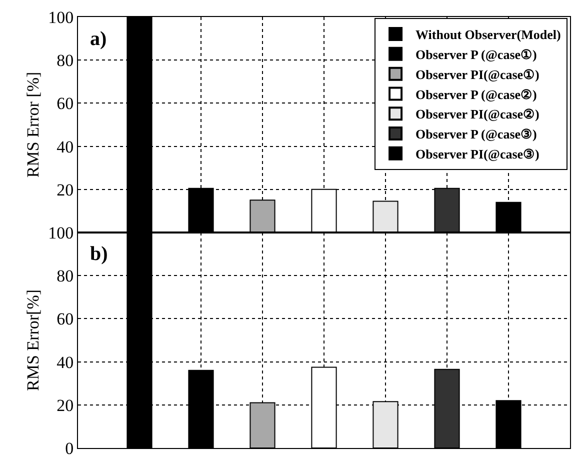  I want to click on legend-label: Without Observer(Model), so click(488, 34).